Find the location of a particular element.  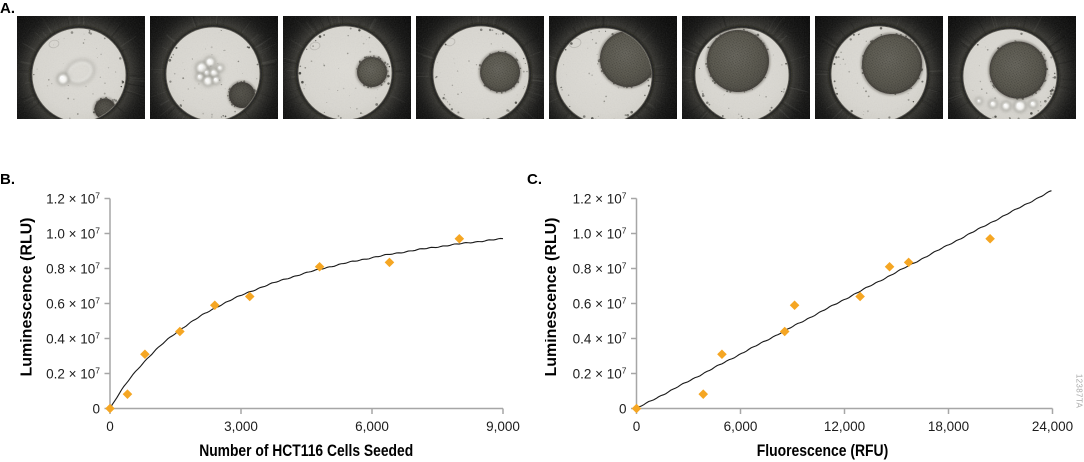

panel-c-label: C. is located at coordinates (534, 179).